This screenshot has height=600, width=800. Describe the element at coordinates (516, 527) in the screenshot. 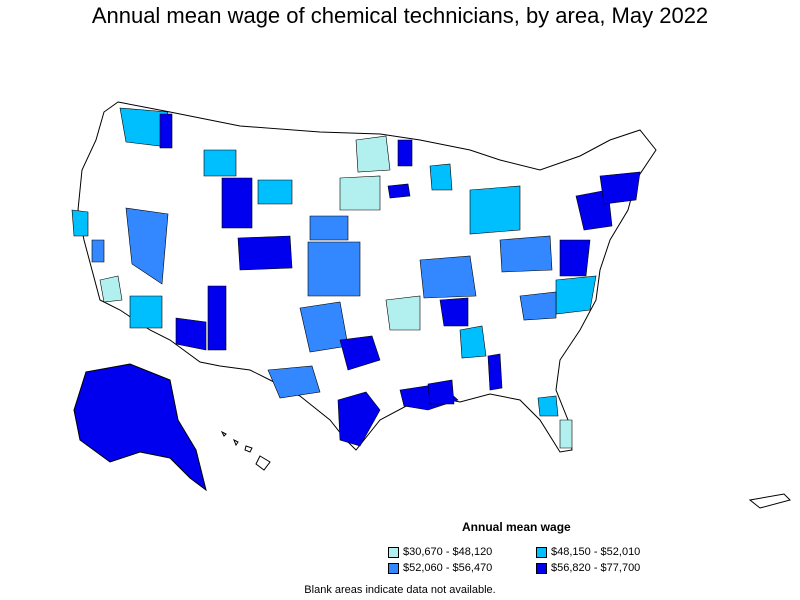

I see `legend-title: Annual mean wage` at that location.